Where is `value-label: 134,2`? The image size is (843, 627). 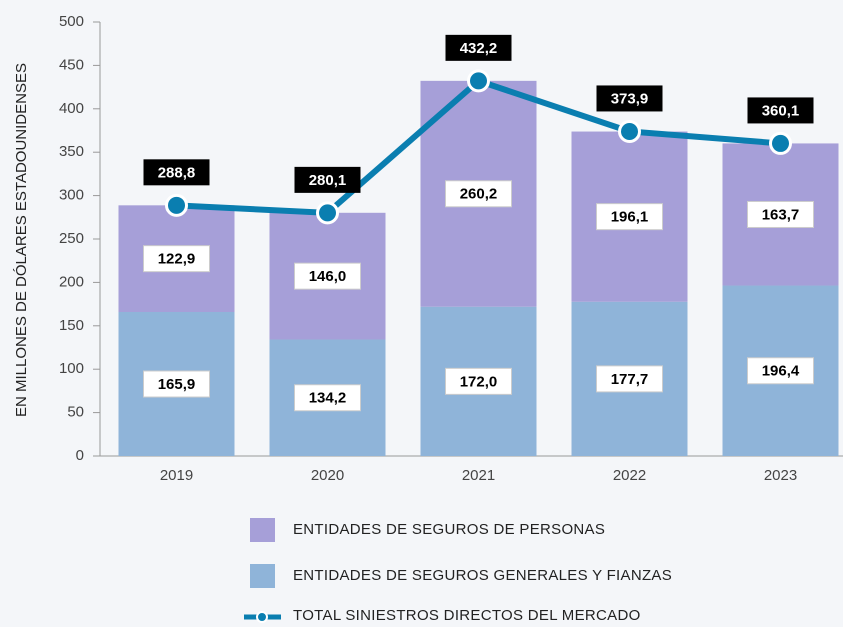 value-label: 134,2 is located at coordinates (328, 398).